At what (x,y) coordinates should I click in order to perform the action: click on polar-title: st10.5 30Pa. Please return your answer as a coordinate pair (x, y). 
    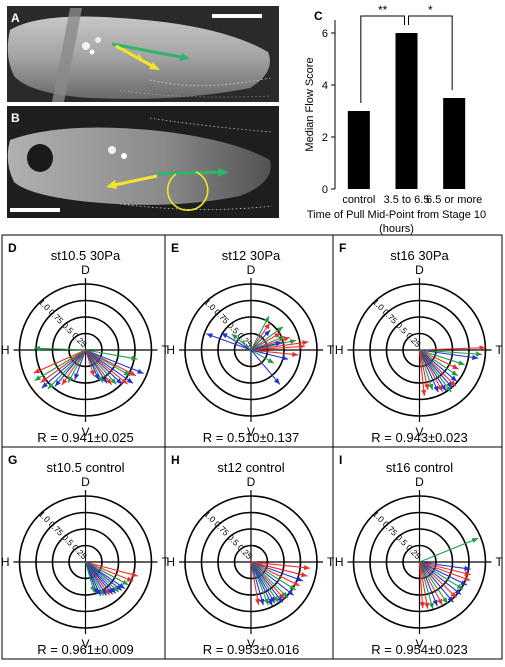
    Looking at the image, I should click on (86, 255).